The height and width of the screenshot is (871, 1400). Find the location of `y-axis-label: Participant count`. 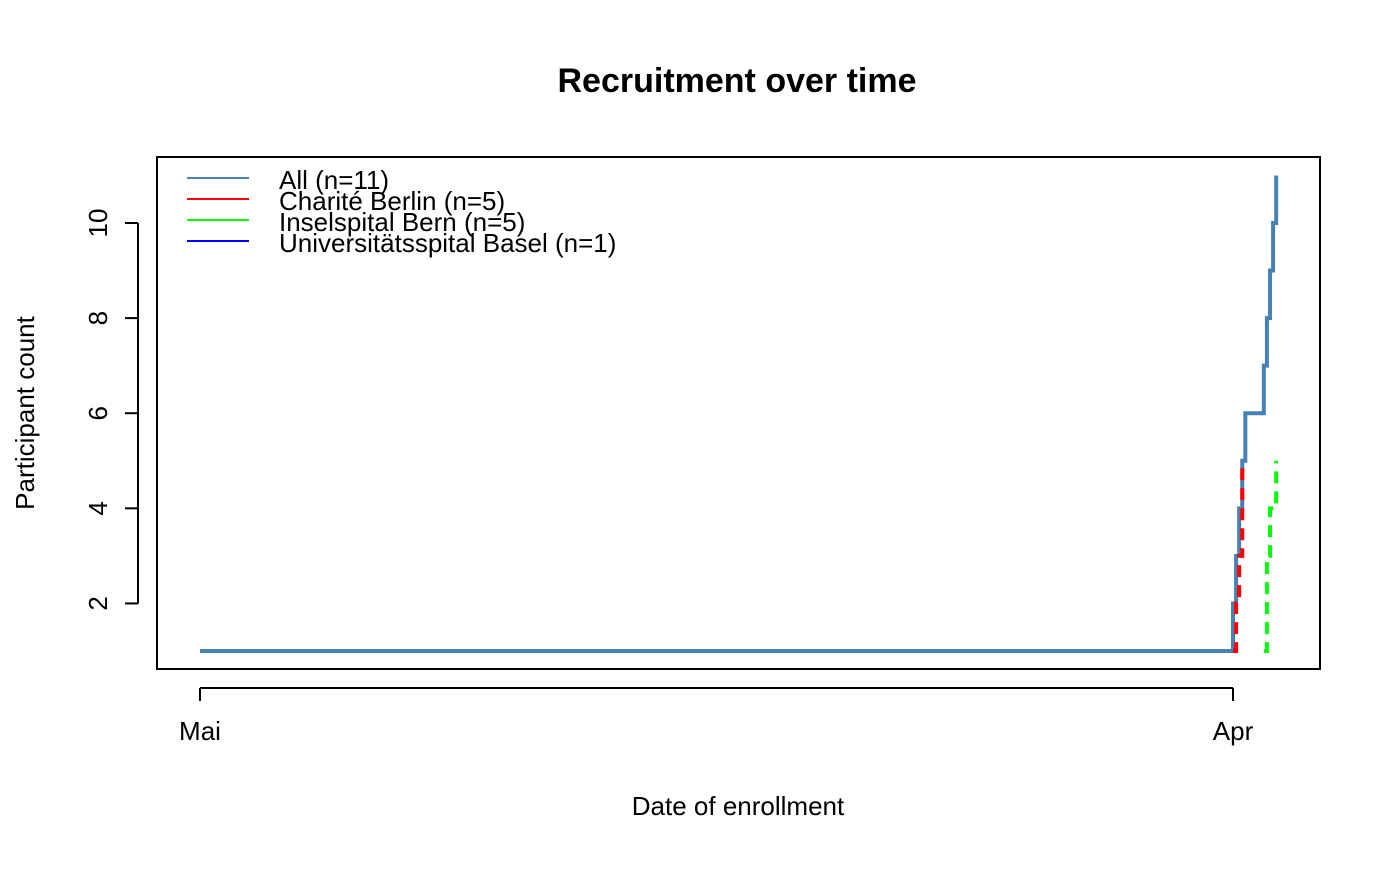

y-axis-label: Participant count is located at coordinates (25, 412).